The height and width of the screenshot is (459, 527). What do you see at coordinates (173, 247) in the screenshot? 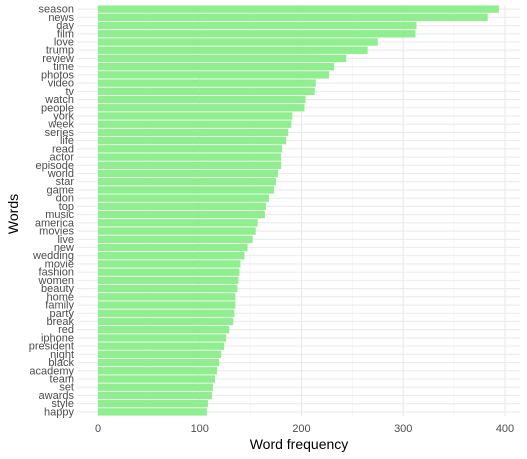
I see `bar-new` at bounding box center [173, 247].